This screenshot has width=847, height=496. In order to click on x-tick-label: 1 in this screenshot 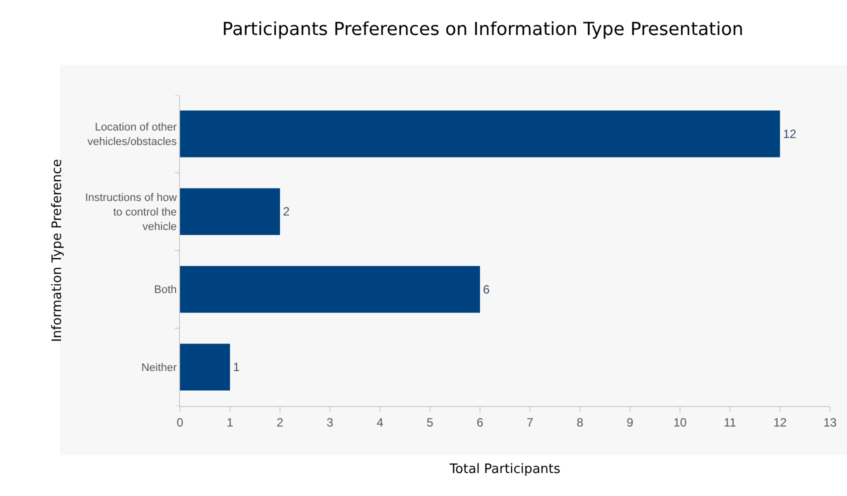, I will do `click(230, 422)`.